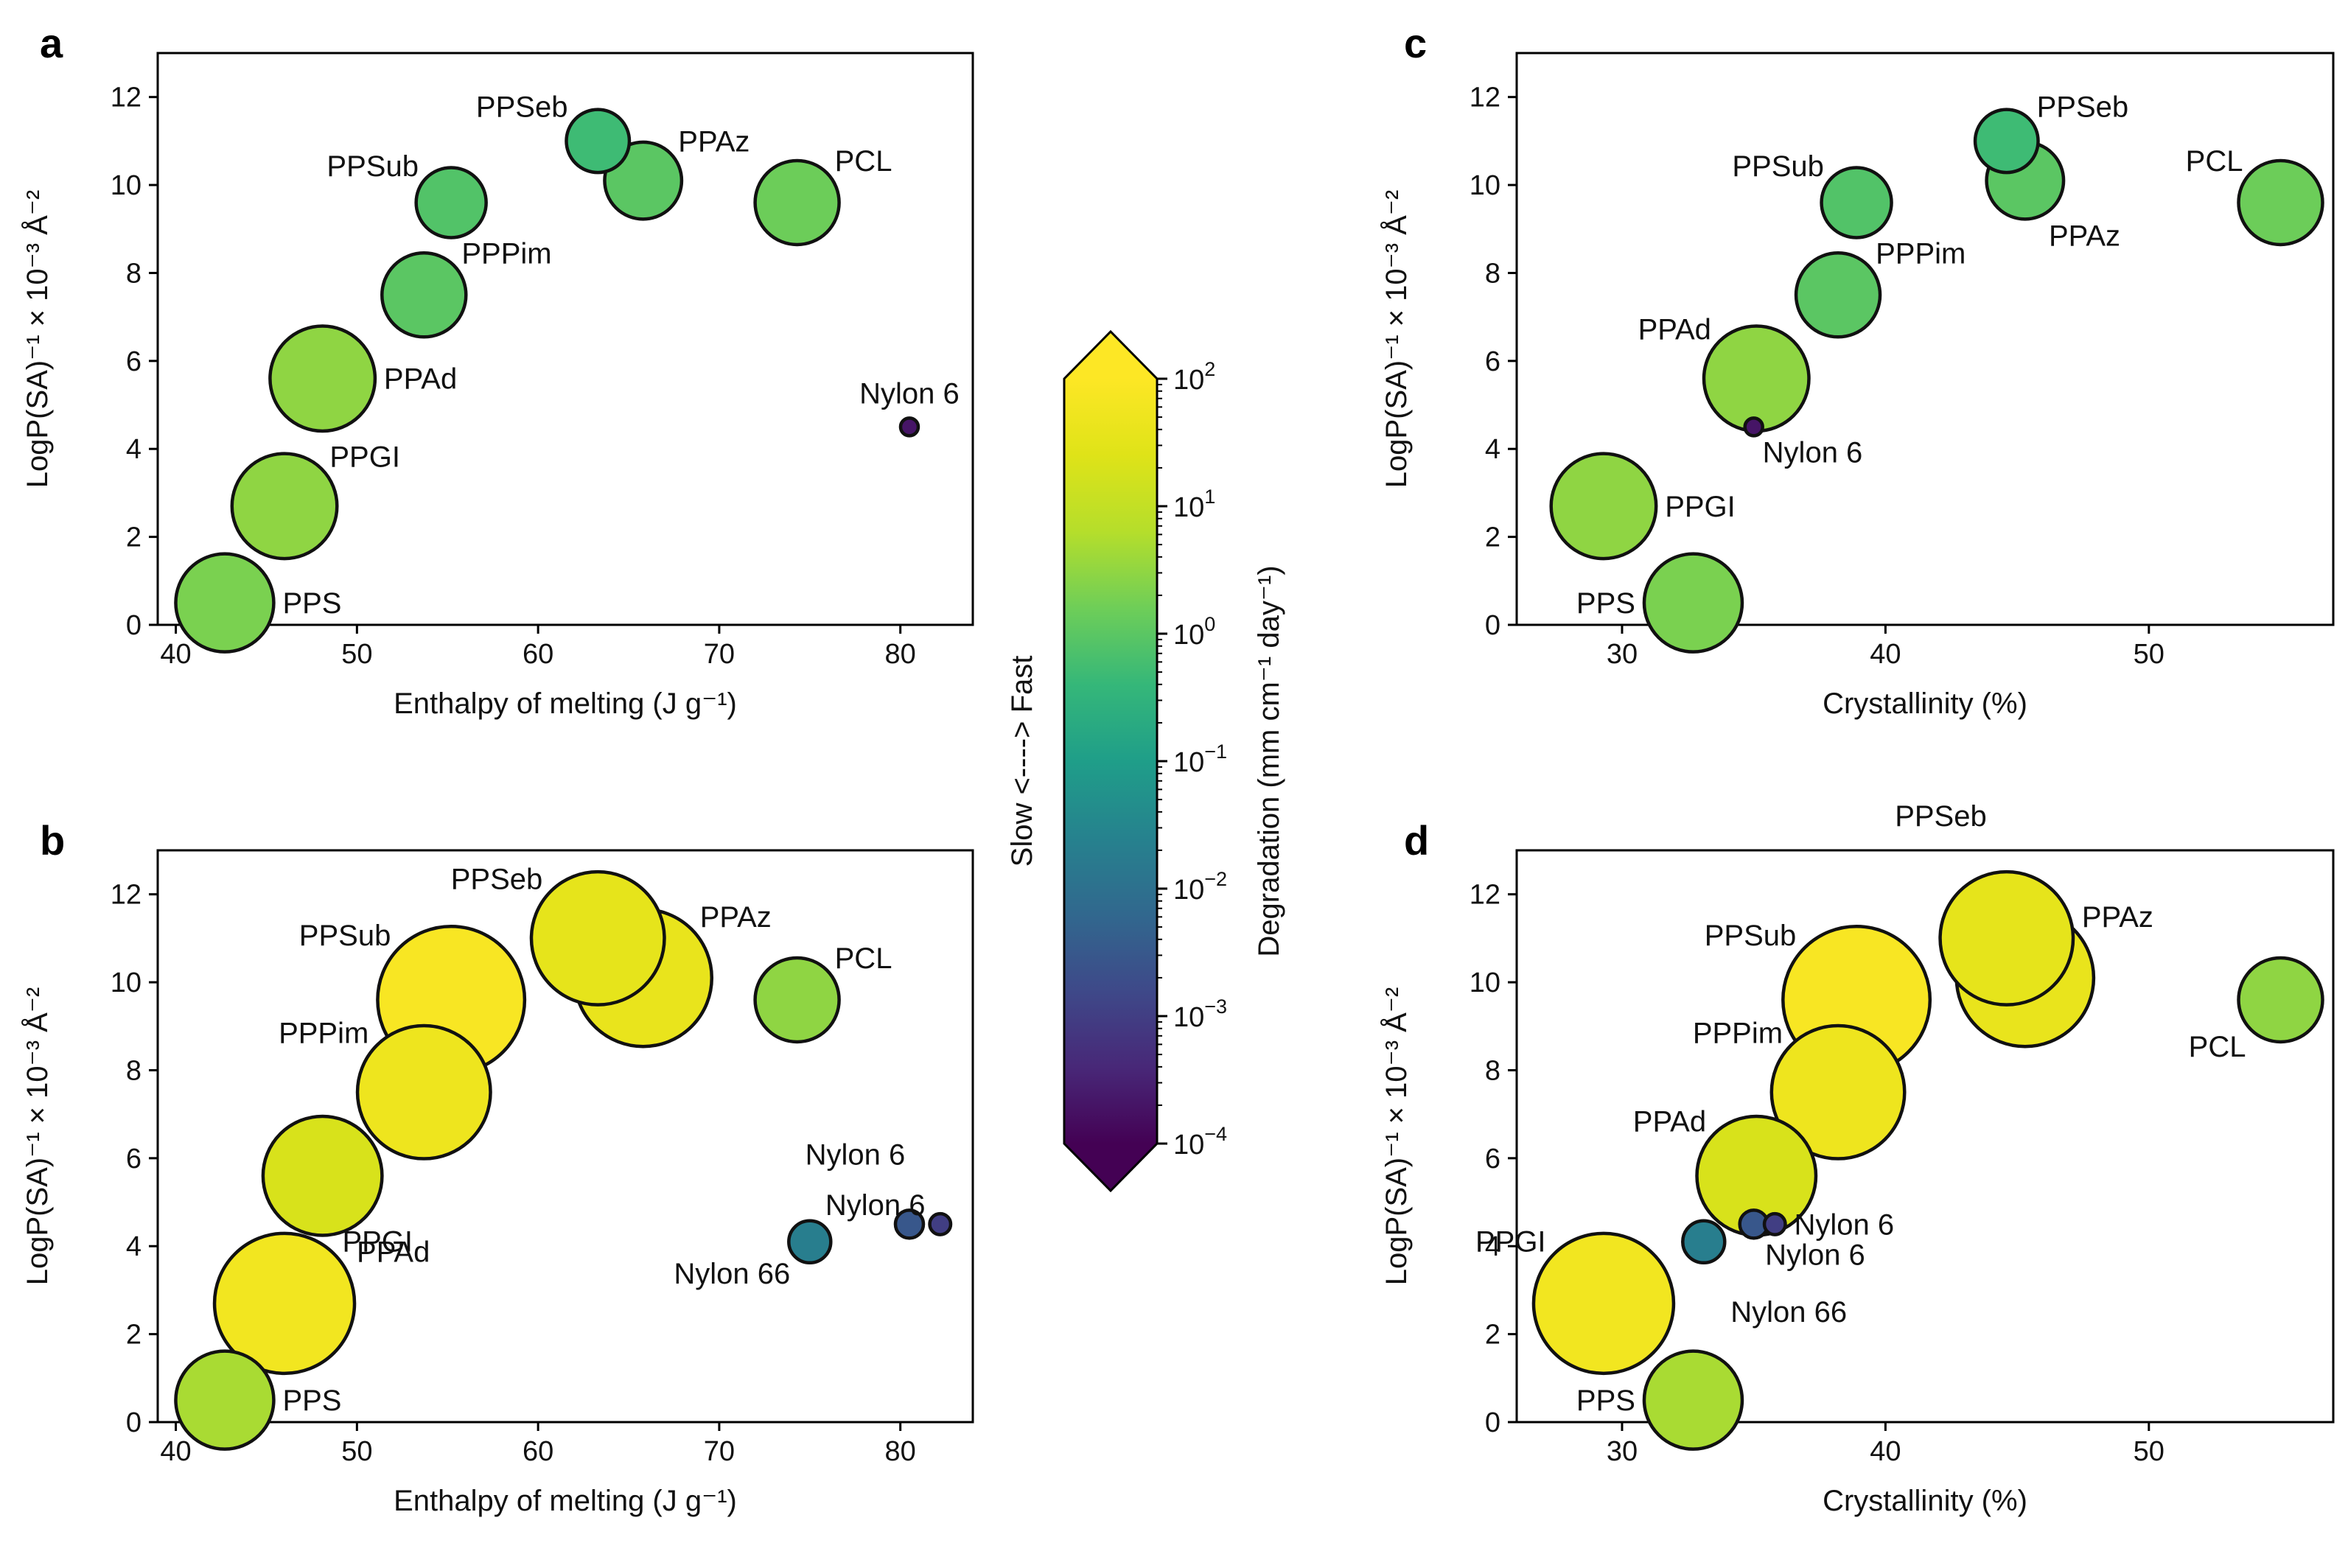 The width and height of the screenshot is (2348, 1568). I want to click on panel-letter-a: a, so click(52, 43).